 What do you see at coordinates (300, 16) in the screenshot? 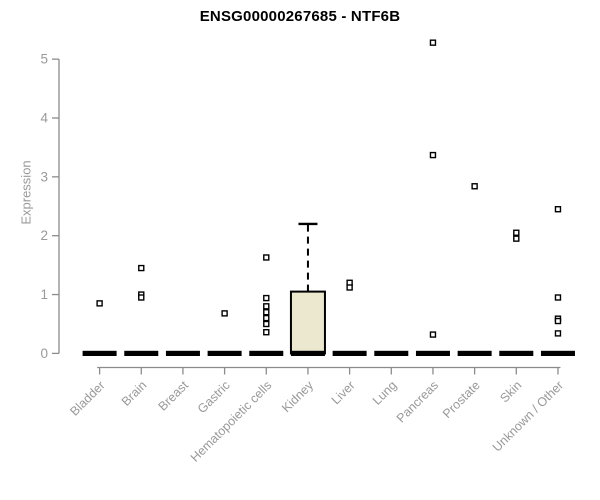
I see `chart-title: ENSG00000267685 - NTF6B` at bounding box center [300, 16].